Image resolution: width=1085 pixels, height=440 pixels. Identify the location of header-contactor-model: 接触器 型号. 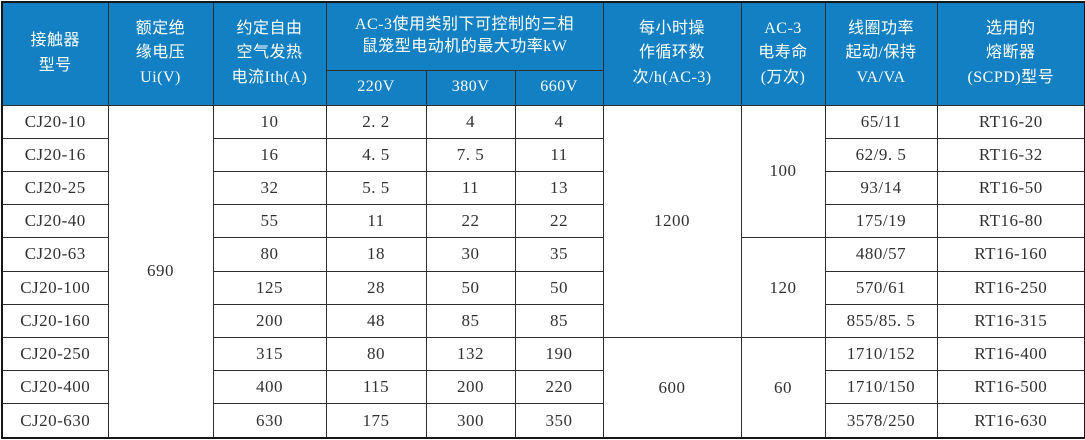
(55, 53).